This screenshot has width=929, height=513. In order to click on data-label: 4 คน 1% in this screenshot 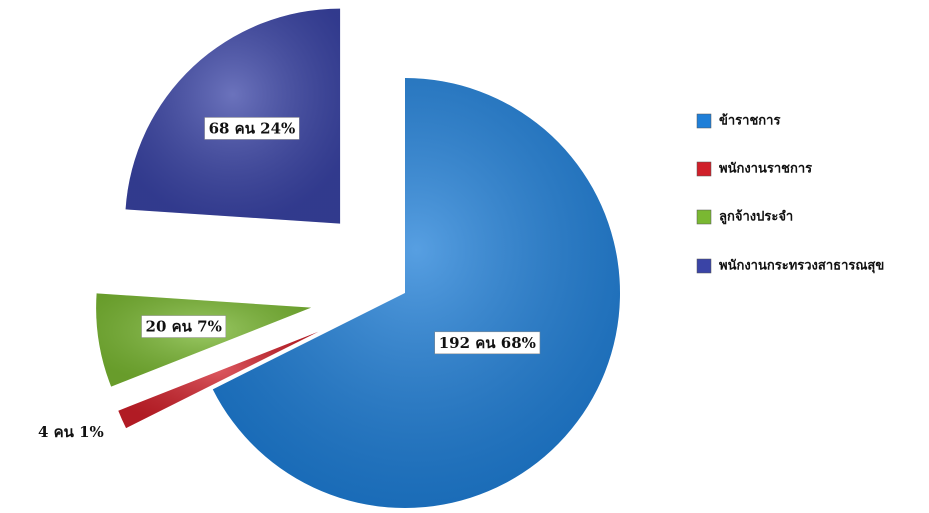, I will do `click(71, 432)`.